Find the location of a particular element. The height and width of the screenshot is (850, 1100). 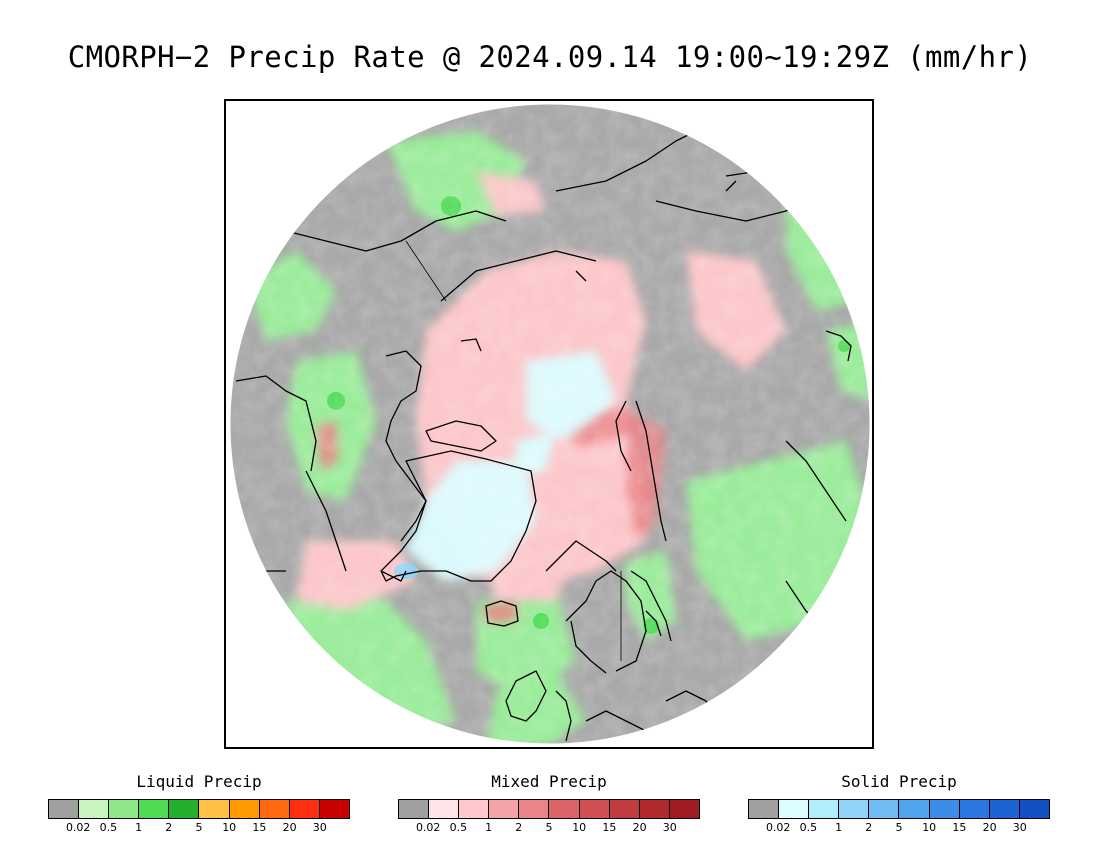

legend-title: Mixed Precip is located at coordinates (549, 781).